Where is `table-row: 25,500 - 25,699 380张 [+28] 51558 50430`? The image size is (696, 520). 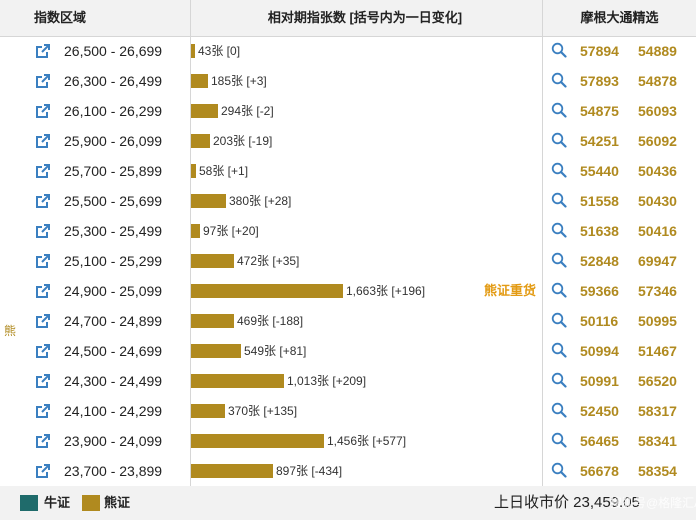 table-row: 25,500 - 25,699 380张 [+28] 51558 50430 is located at coordinates (348, 201).